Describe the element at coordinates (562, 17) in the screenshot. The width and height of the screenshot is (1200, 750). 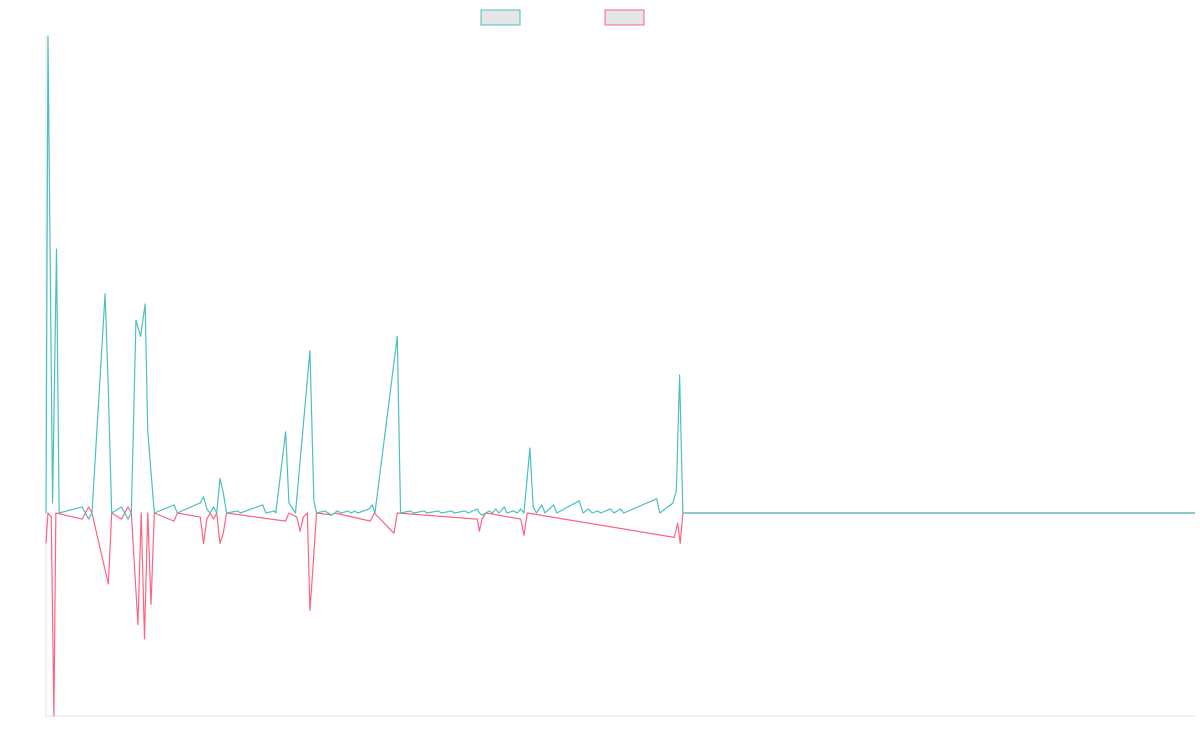
I see `legend` at that location.